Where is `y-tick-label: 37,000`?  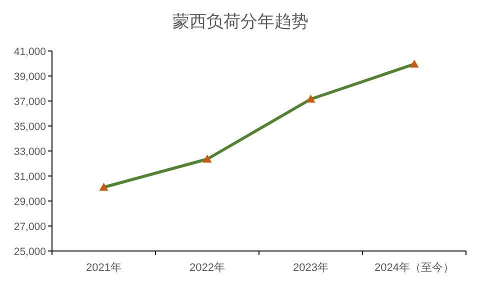
y-tick-label: 37,000 is located at coordinates (30, 102).